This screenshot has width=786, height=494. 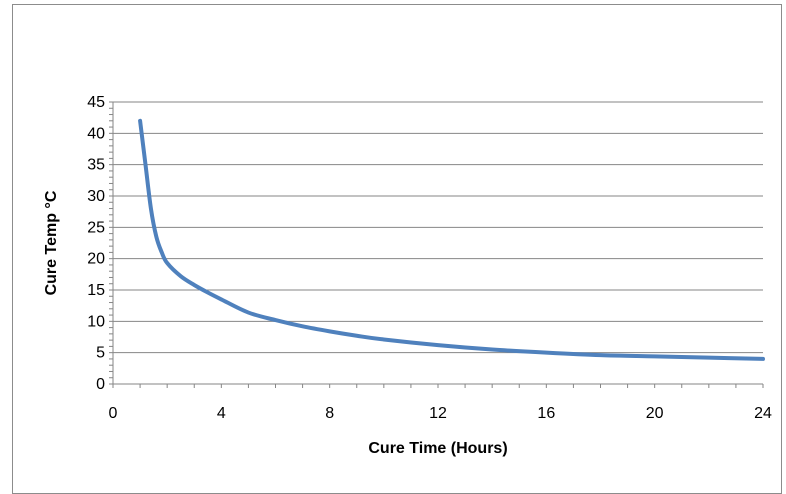 What do you see at coordinates (546, 413) in the screenshot?
I see `x-tick-label: 16` at bounding box center [546, 413].